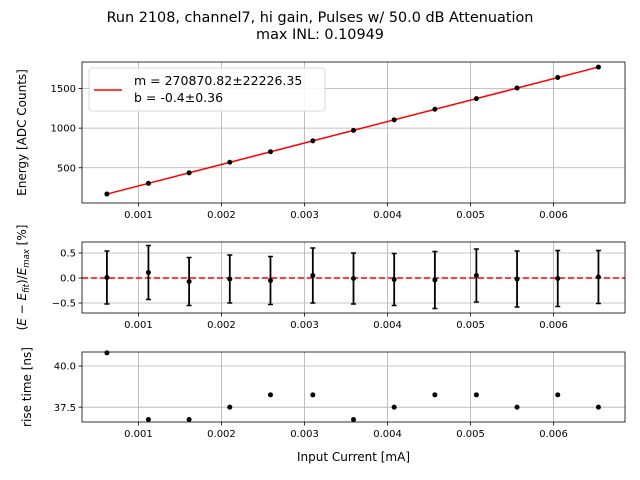 The height and width of the screenshot is (480, 640). I want to click on legend: m = 270870.82±22226.35 b = -0.4±0.36, so click(207, 89).